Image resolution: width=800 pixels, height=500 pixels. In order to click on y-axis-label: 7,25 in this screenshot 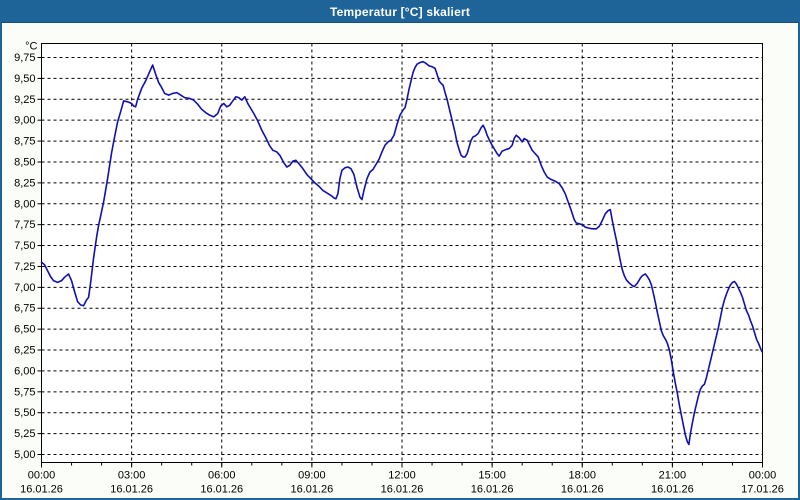, I will do `click(24, 267)`.